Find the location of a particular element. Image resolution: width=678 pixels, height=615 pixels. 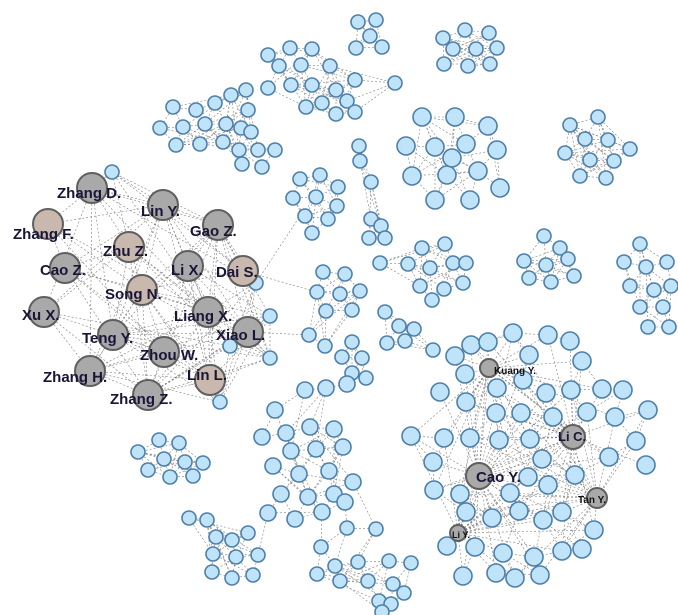

author-label-lin-l: Lin L. is located at coordinates (207, 375).